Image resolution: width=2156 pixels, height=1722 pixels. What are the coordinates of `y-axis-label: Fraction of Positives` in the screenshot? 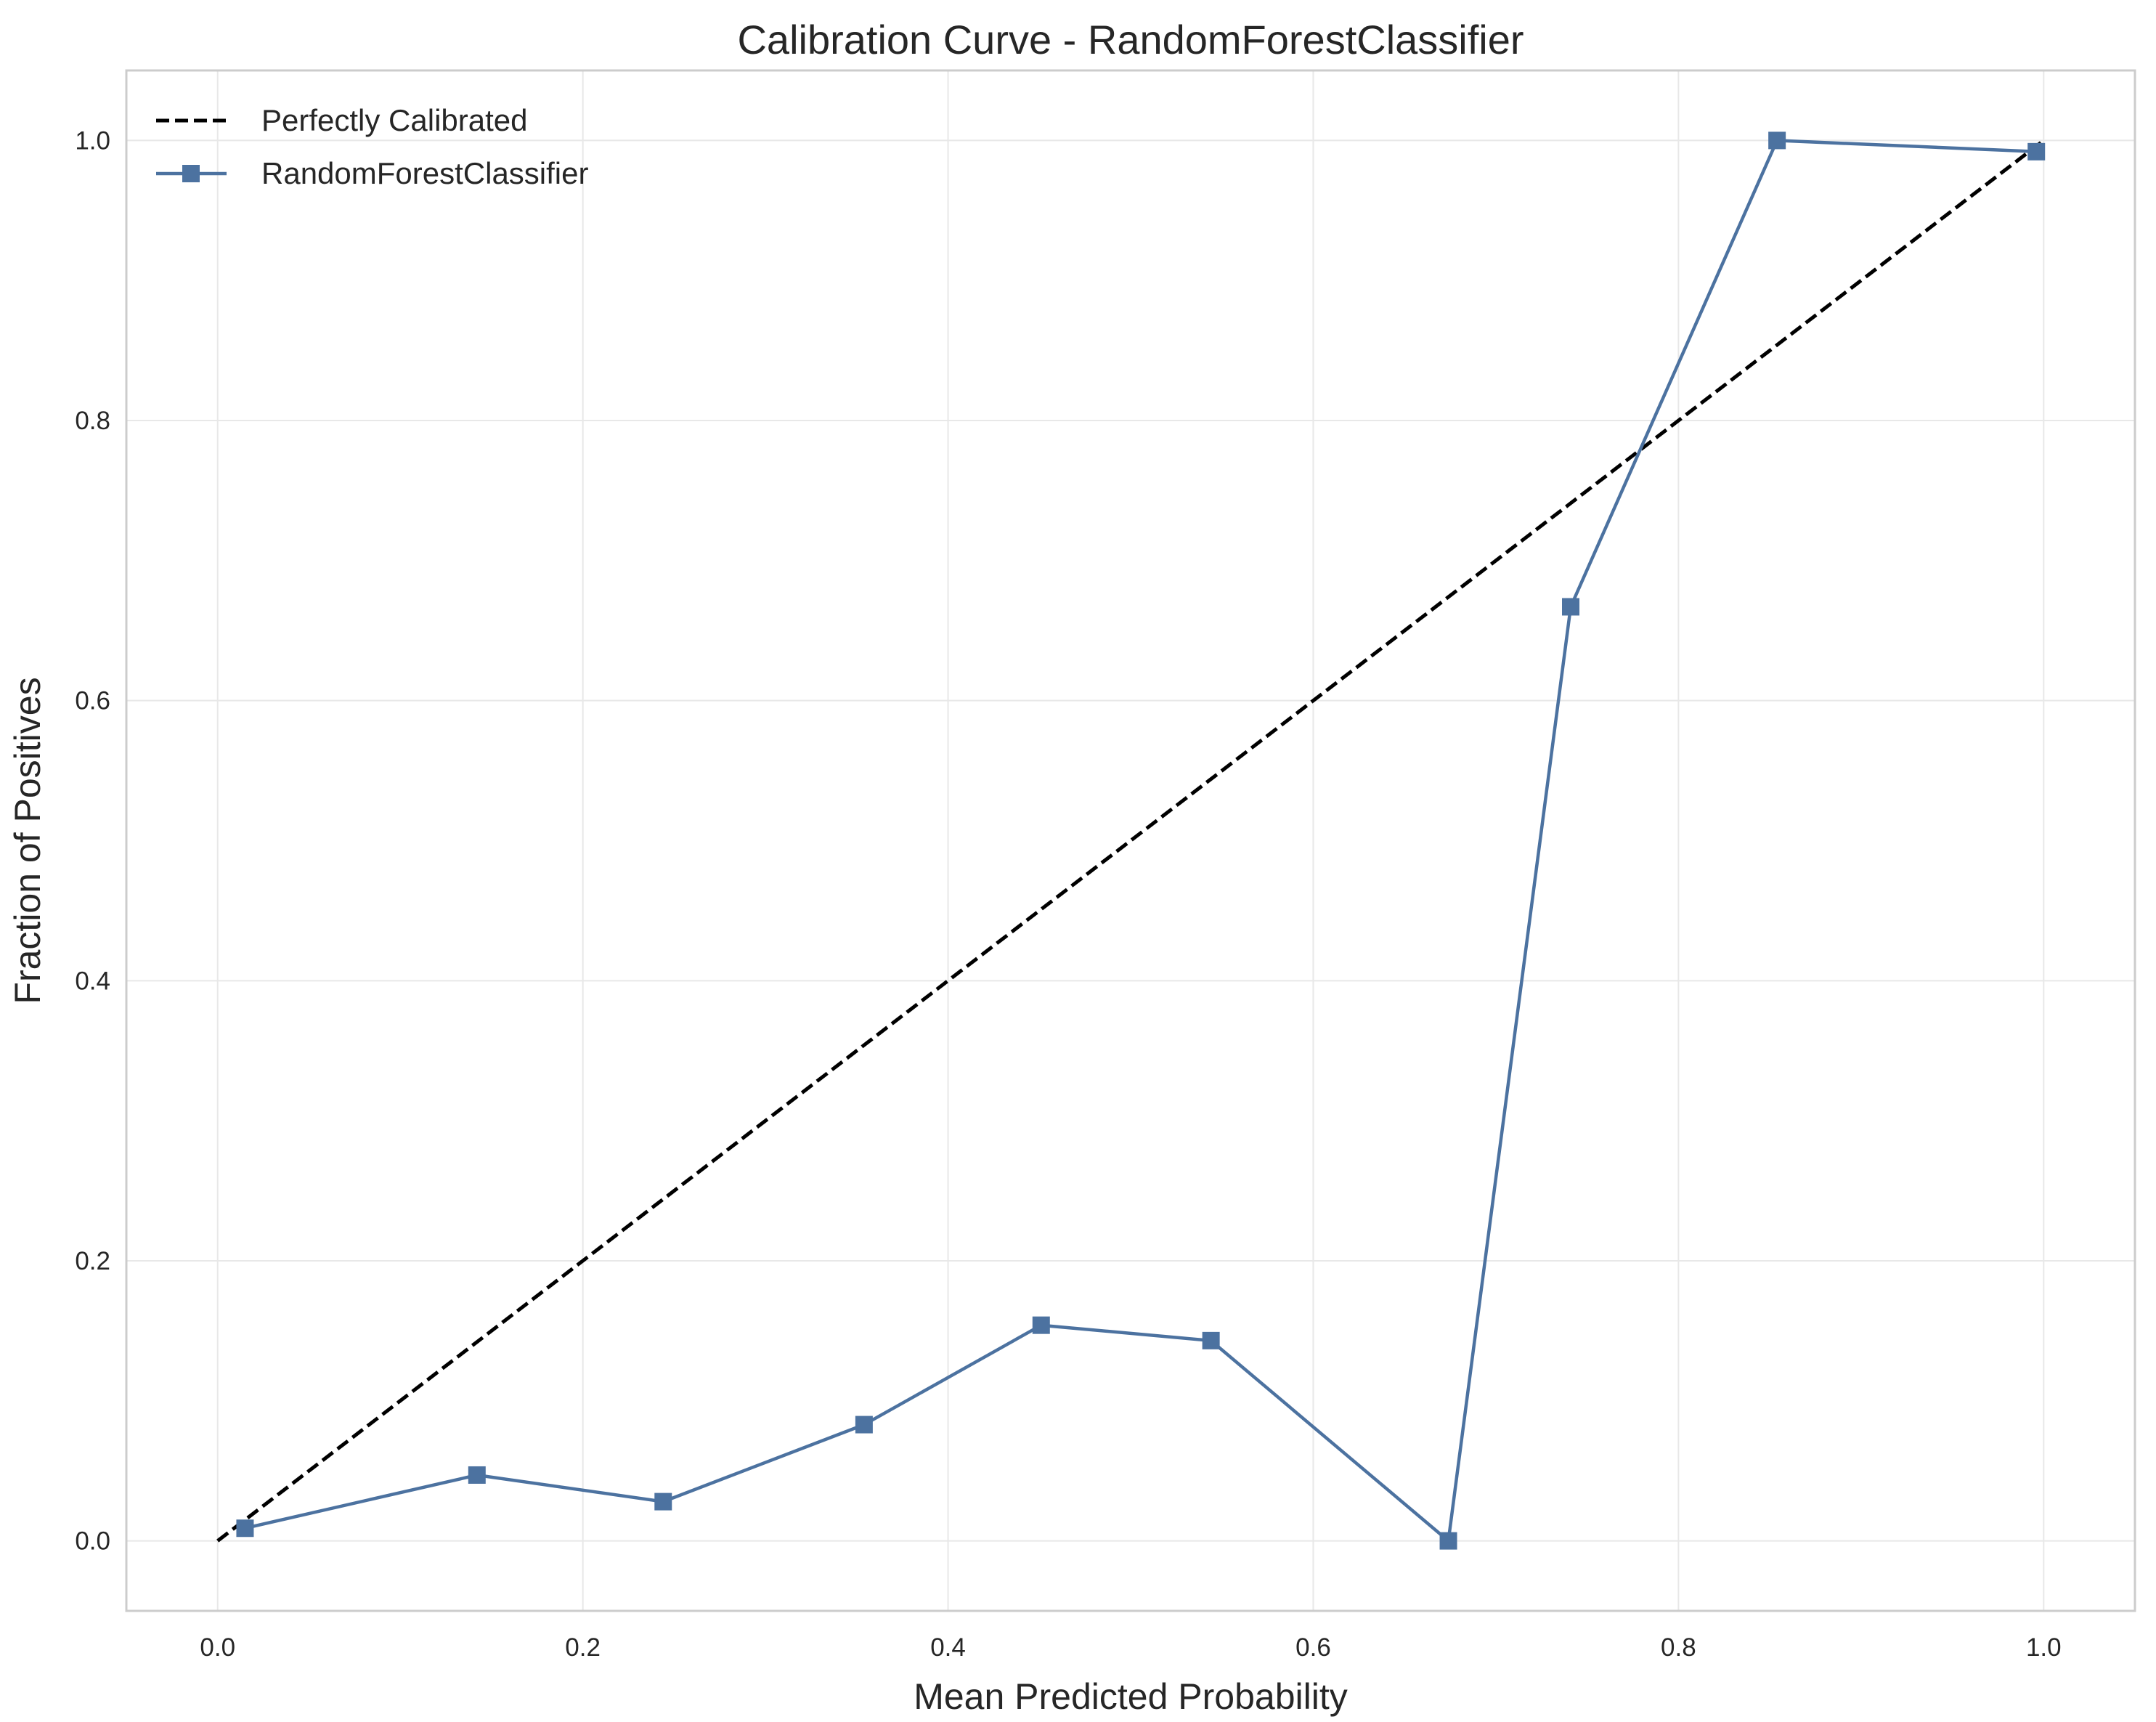 It's located at (27, 840).